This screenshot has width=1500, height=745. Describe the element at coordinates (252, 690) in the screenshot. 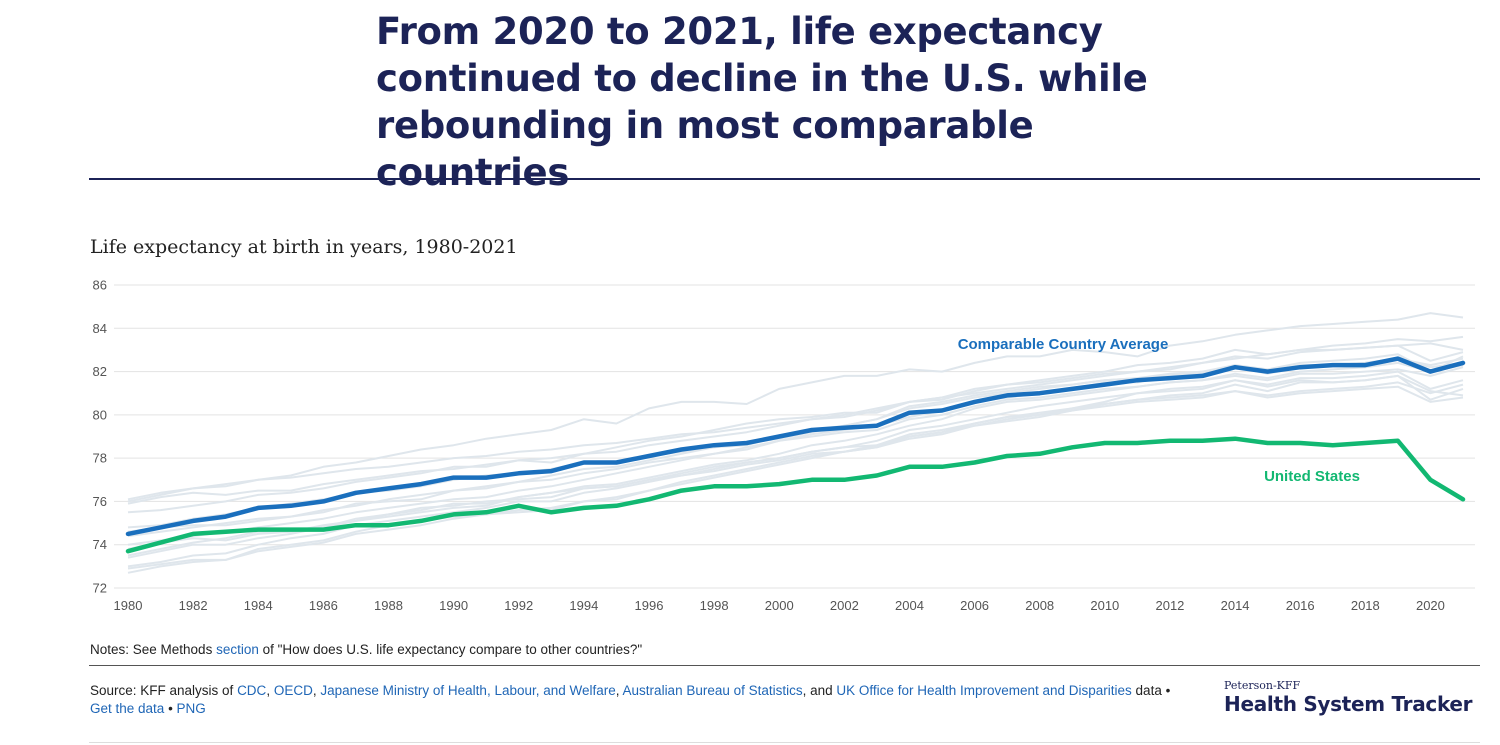

I see `cdc-link: CDC` at that location.